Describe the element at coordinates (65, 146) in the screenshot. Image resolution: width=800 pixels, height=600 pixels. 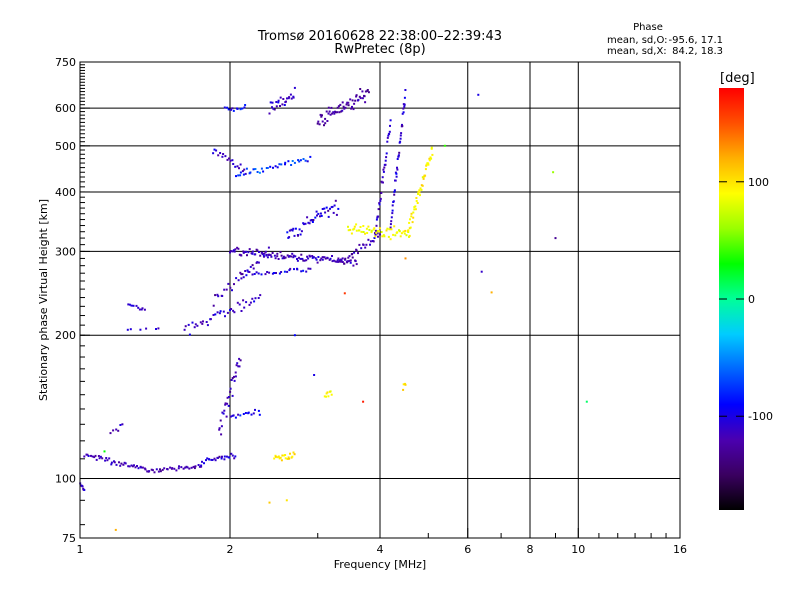
I see `y-tick-label: 500` at that location.